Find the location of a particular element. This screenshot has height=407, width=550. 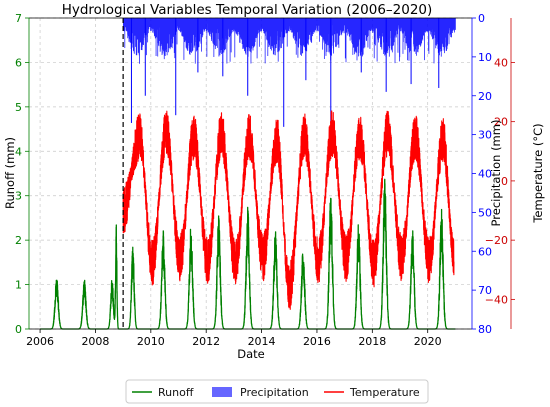

x-tick-label: 2010 is located at coordinates (151, 341).